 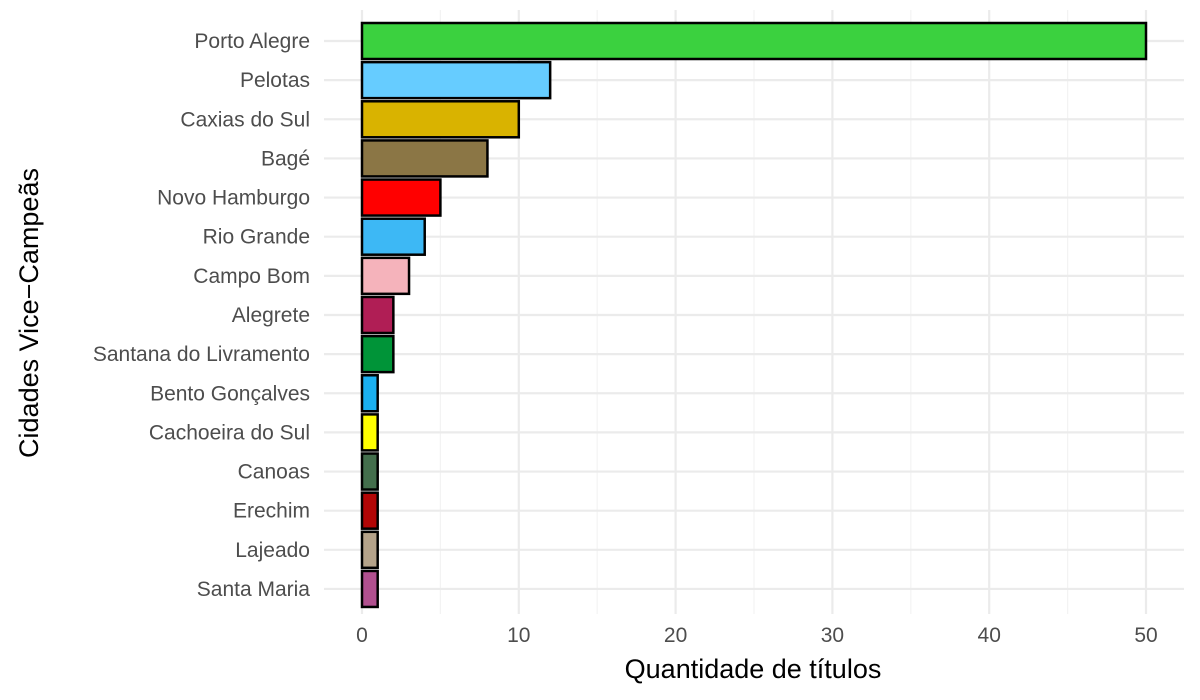 I want to click on x-axis-title: Quantidade de títulos, so click(x=753, y=669).